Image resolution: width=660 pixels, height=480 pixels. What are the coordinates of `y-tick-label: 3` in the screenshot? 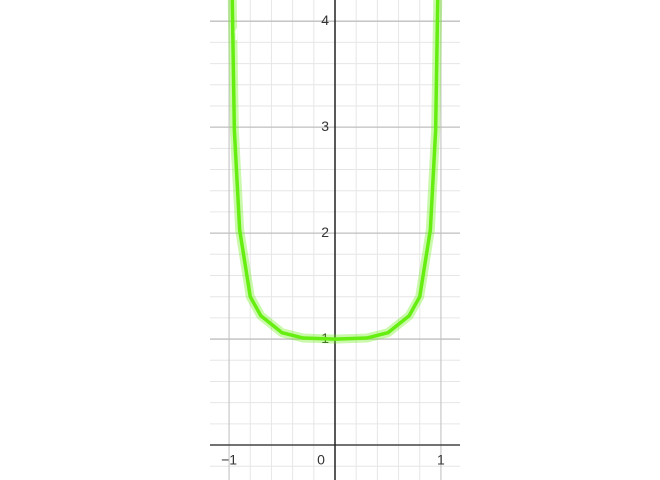 It's located at (325, 126).